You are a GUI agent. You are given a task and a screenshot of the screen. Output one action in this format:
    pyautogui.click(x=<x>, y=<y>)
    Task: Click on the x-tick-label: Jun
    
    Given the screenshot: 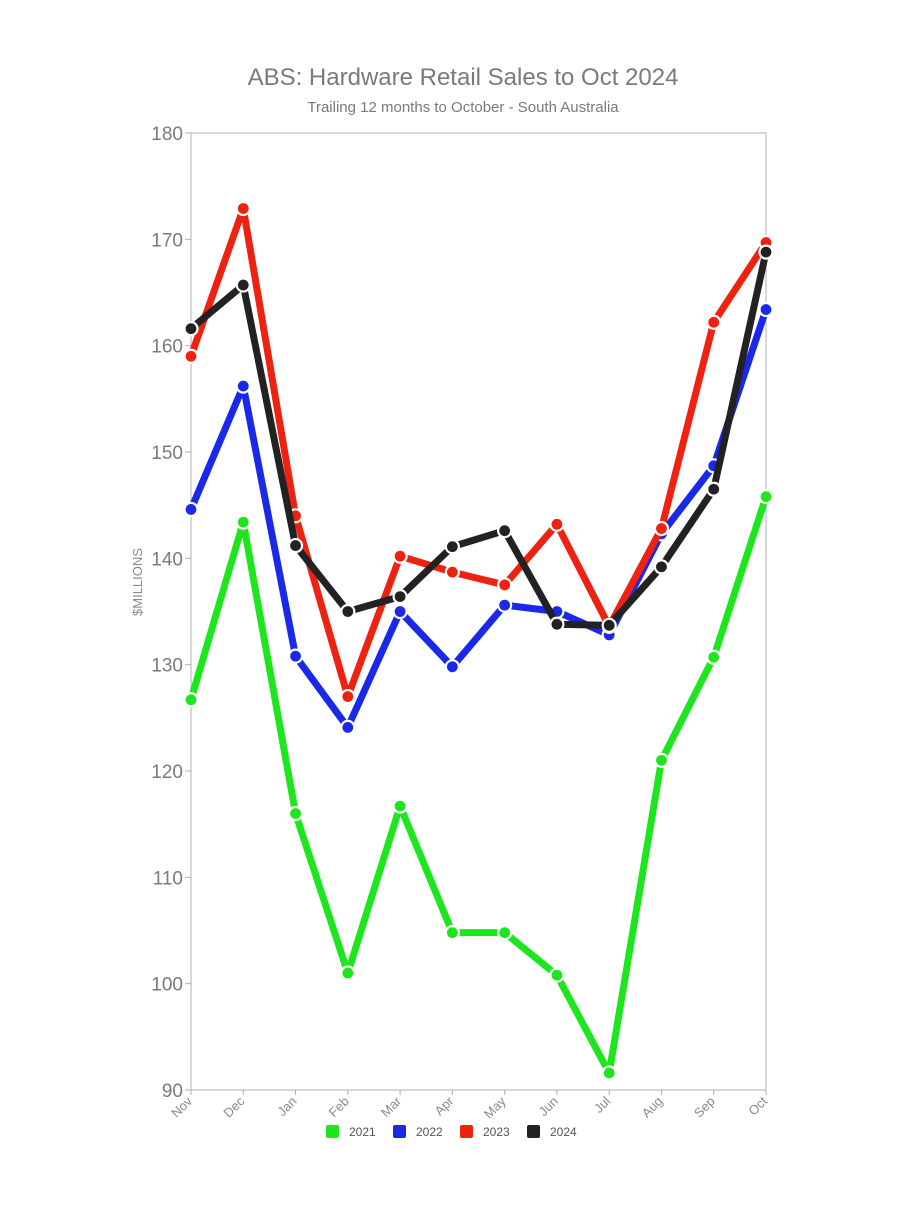 What is the action you would take?
    pyautogui.click(x=548, y=1106)
    